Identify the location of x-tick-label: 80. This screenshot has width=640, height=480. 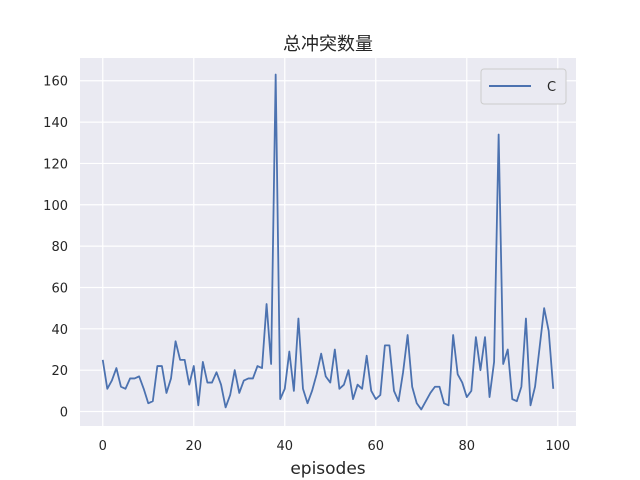
(467, 446).